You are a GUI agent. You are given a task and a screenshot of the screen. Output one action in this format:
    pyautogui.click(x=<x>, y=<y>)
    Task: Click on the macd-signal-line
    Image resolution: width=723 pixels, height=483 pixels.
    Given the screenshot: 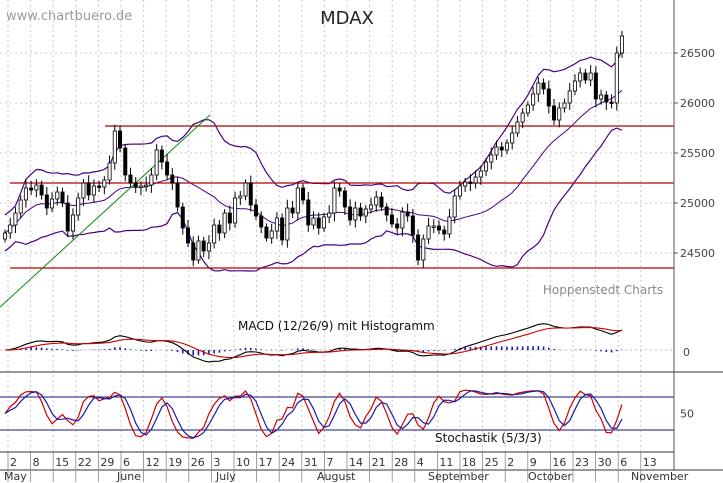 What is the action you would take?
    pyautogui.click(x=313, y=342)
    